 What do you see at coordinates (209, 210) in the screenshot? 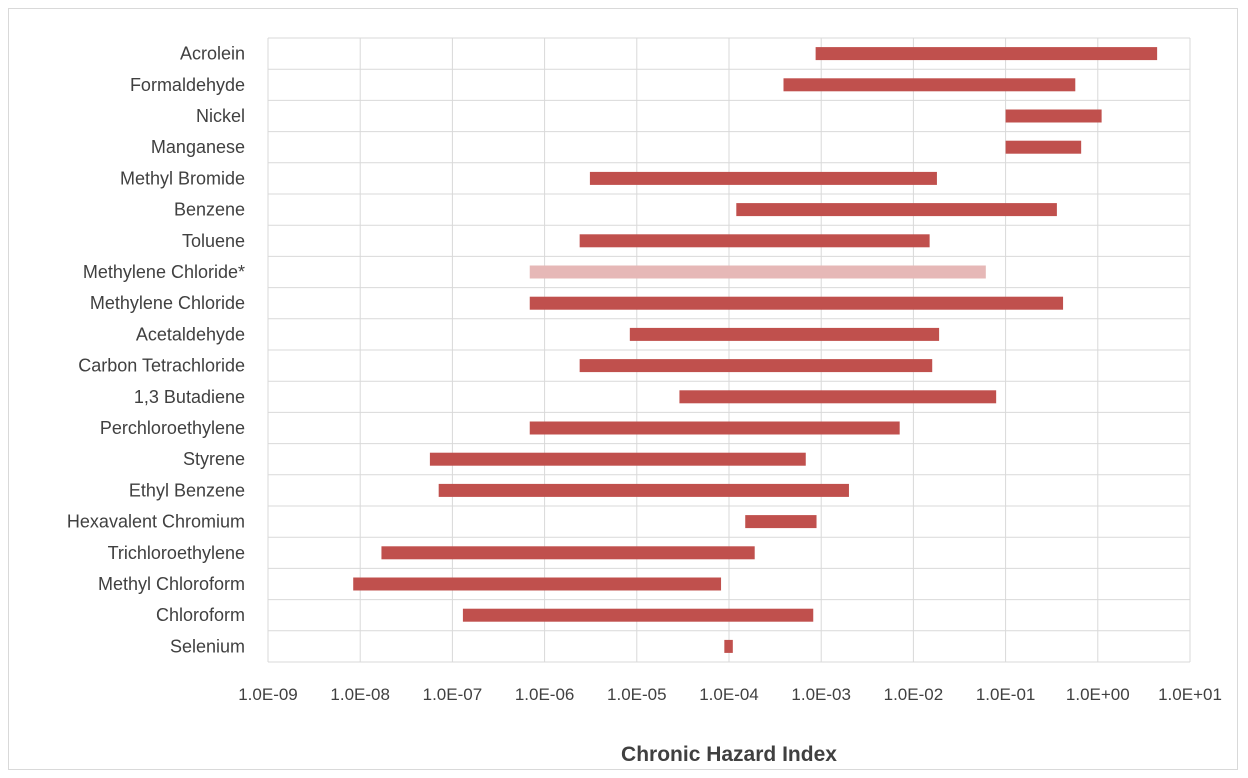
I see `category-label: Benzene` at bounding box center [209, 210].